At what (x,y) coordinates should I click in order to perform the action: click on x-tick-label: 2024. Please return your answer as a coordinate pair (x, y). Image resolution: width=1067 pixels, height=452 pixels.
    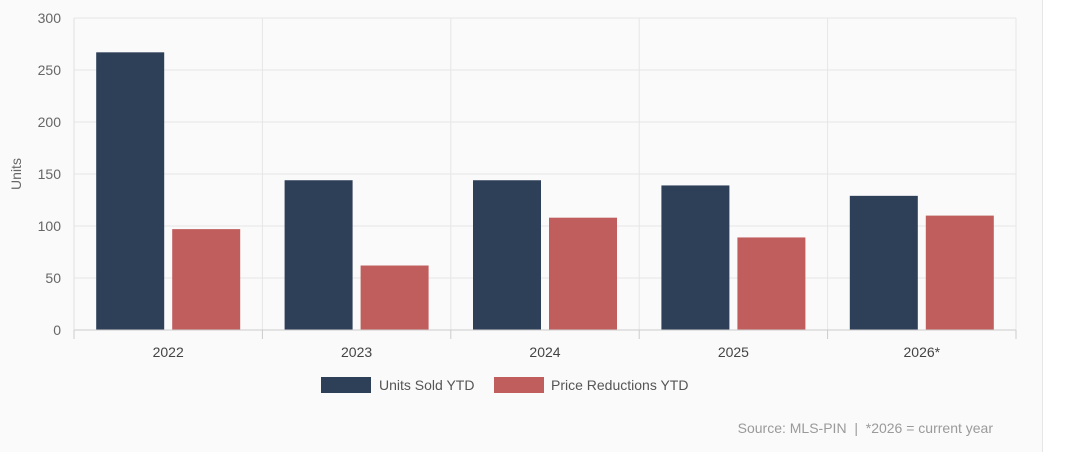
    Looking at the image, I should click on (544, 352).